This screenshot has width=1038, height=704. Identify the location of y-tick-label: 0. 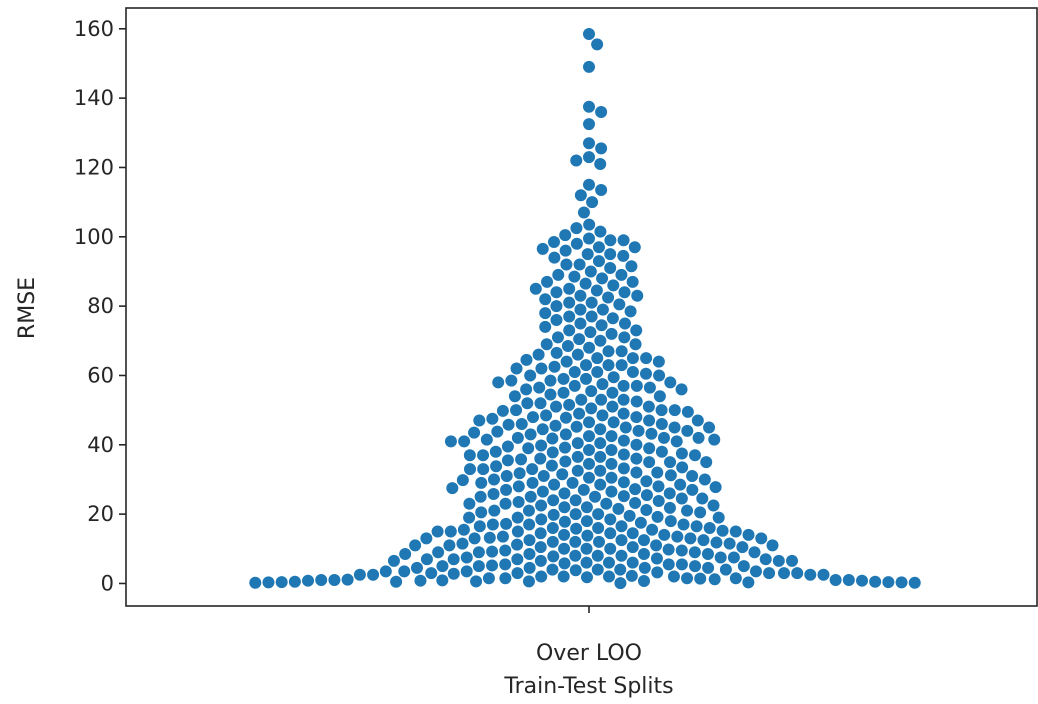
(107, 583).